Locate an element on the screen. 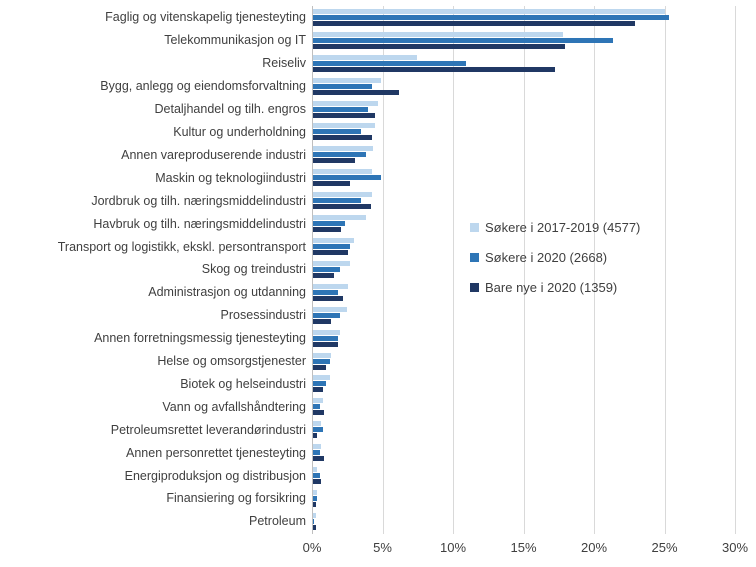  chart-row: Petroleum is located at coordinates (367, 521).